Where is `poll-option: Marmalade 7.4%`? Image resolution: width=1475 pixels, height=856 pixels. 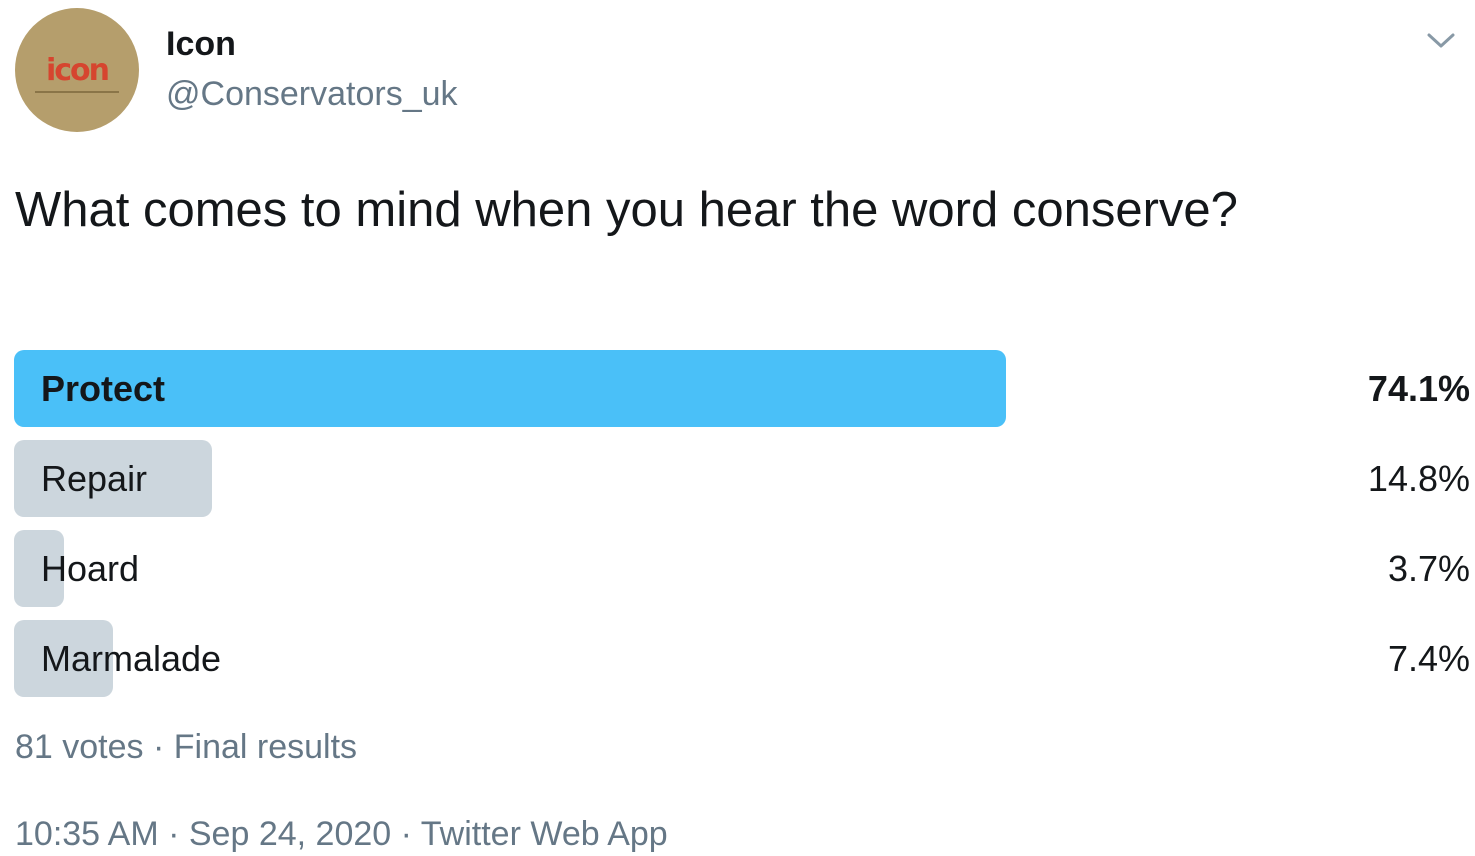
poll-option: Marmalade 7.4% is located at coordinates (742, 658).